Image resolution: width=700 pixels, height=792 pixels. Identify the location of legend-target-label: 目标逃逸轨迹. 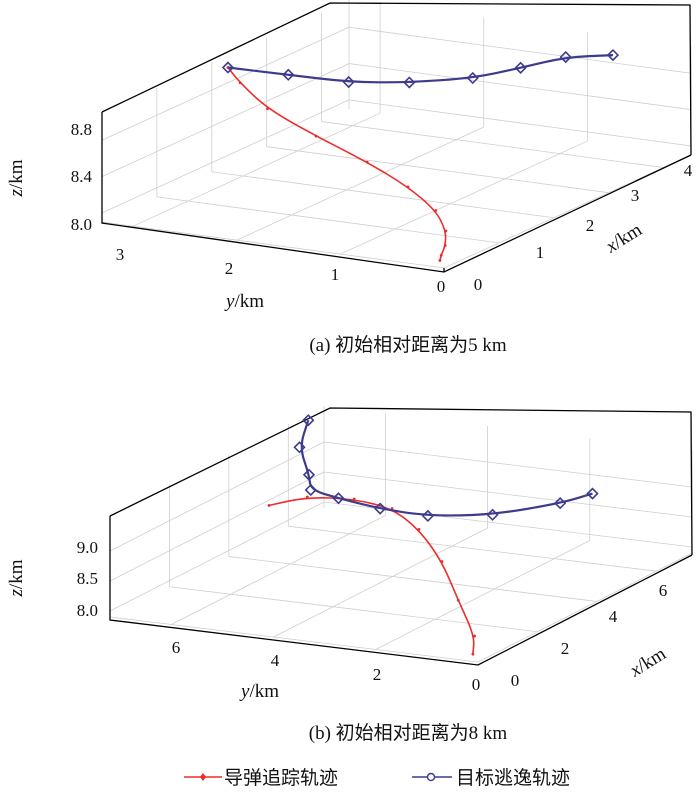
(513, 778).